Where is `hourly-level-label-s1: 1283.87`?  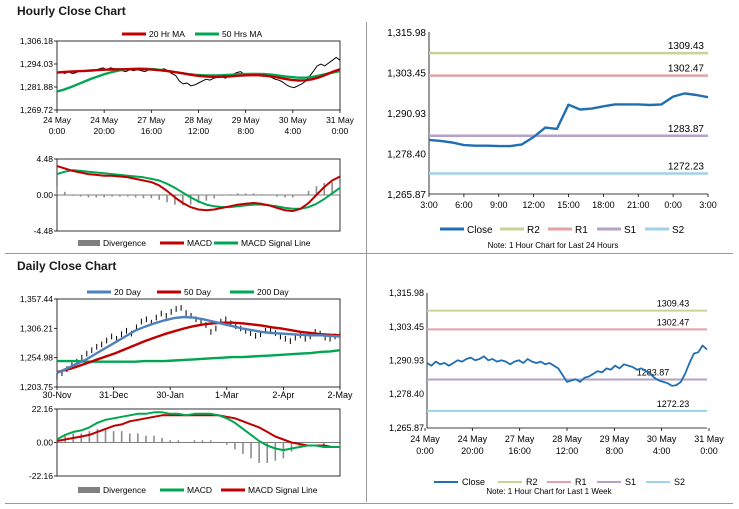 hourly-level-label-s1: 1283.87 is located at coordinates (686, 129).